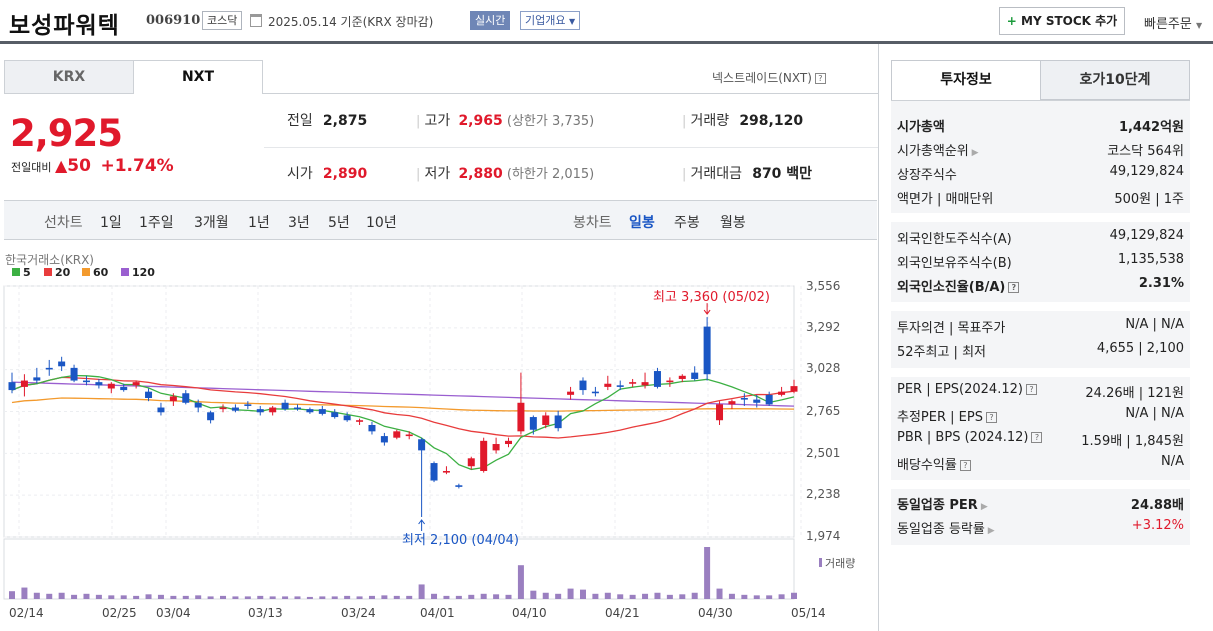 This screenshot has width=1213, height=631. What do you see at coordinates (1069, 21) in the screenshot?
I see `mystock-add-label: MY STOCK 추가` at bounding box center [1069, 21].